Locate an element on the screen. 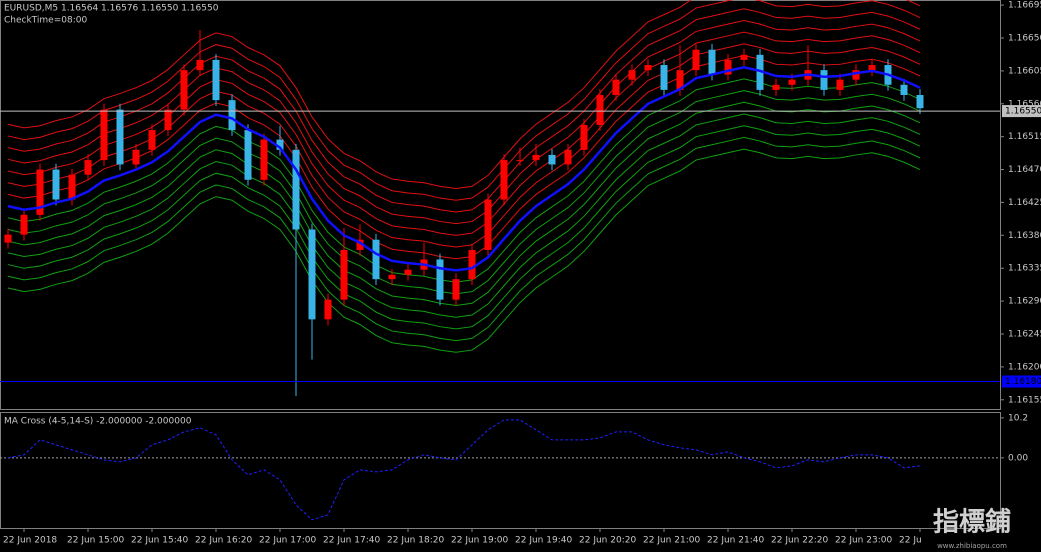 The width and height of the screenshot is (1041, 552). y-tick-label: 1.16470 is located at coordinates (1024, 170).